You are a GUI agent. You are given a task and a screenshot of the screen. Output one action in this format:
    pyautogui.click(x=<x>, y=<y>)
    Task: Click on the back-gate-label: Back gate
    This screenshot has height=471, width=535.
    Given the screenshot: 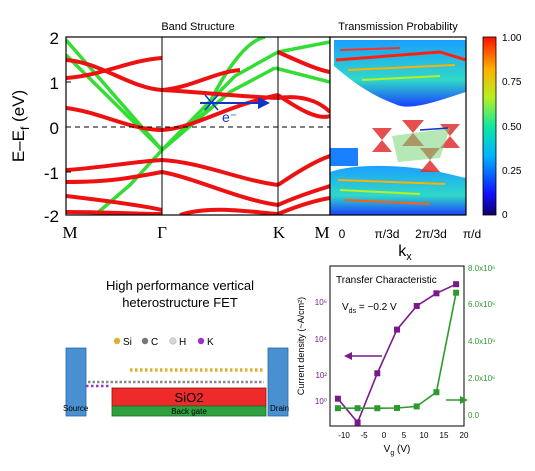 What is the action you would take?
    pyautogui.click(x=189, y=411)
    